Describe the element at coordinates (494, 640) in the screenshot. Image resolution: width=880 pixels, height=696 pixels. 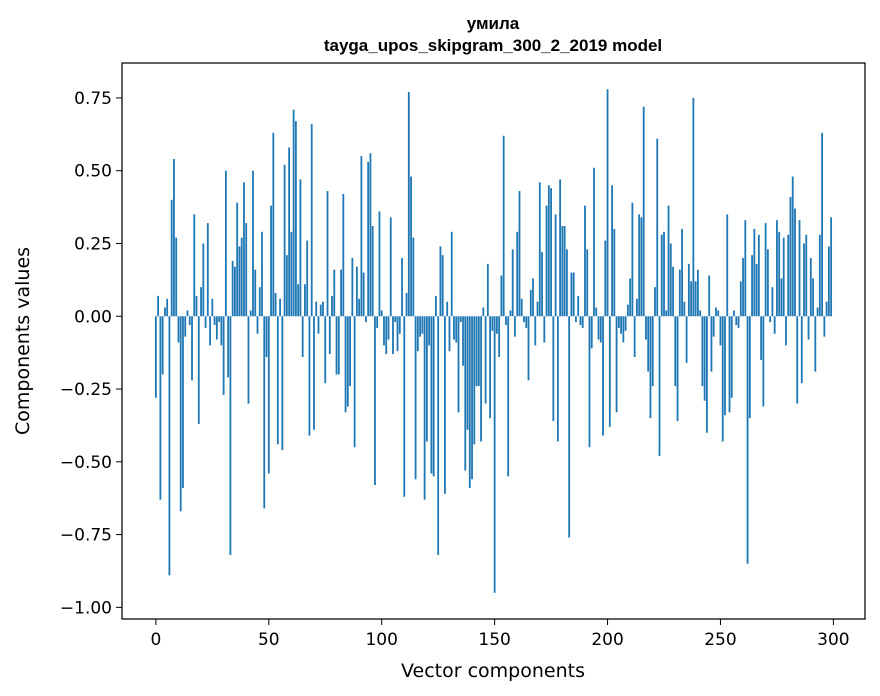
I see `x-tick-label: 150` at that location.